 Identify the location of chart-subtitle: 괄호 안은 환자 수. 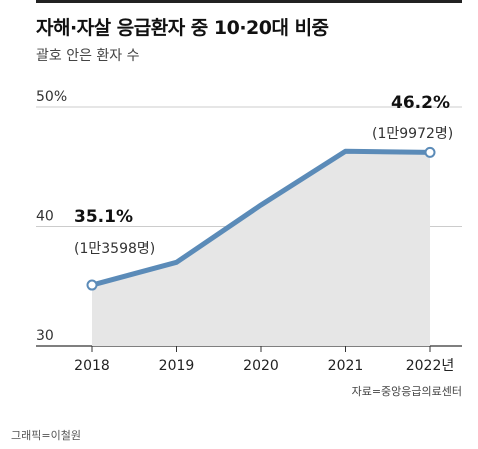
(88, 56).